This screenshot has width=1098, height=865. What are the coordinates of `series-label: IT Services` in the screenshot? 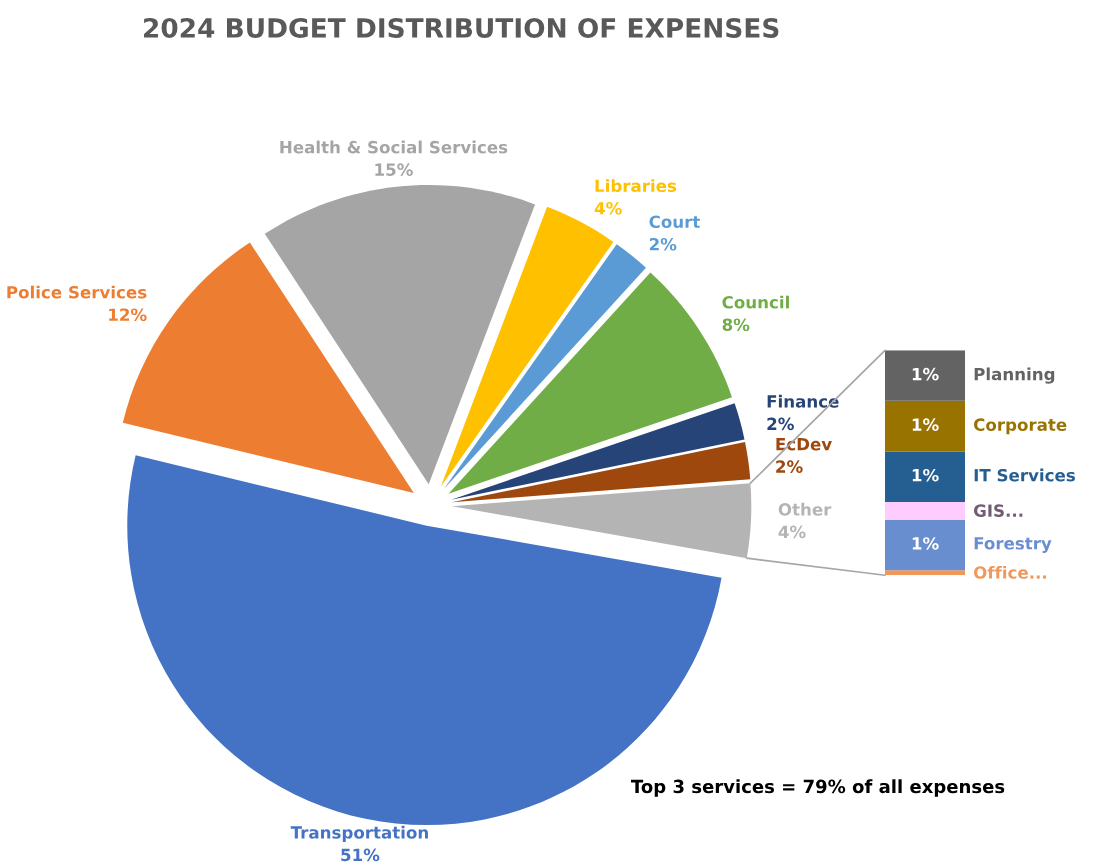 It's located at (1024, 475).